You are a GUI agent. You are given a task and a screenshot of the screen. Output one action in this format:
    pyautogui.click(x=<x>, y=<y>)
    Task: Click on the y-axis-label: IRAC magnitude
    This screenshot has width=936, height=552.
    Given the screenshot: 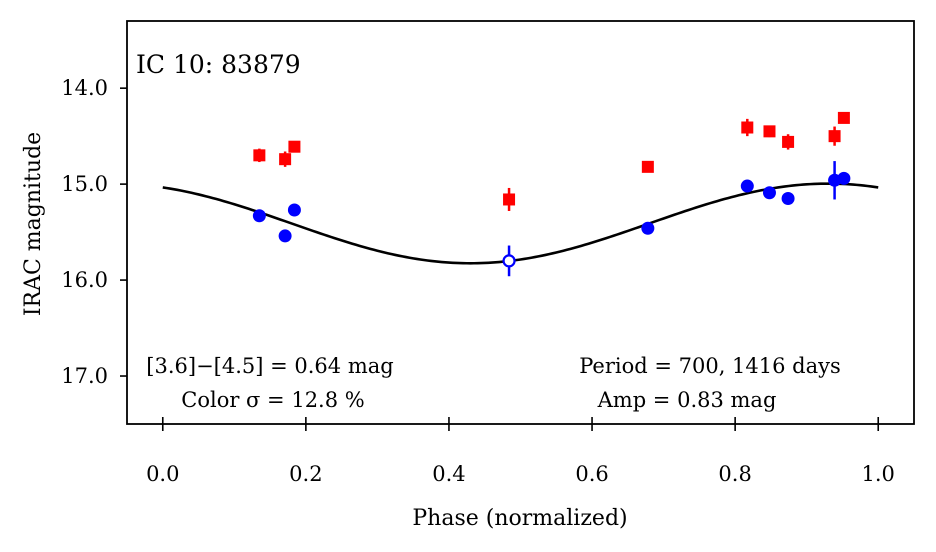 What is the action you would take?
    pyautogui.click(x=33, y=224)
    